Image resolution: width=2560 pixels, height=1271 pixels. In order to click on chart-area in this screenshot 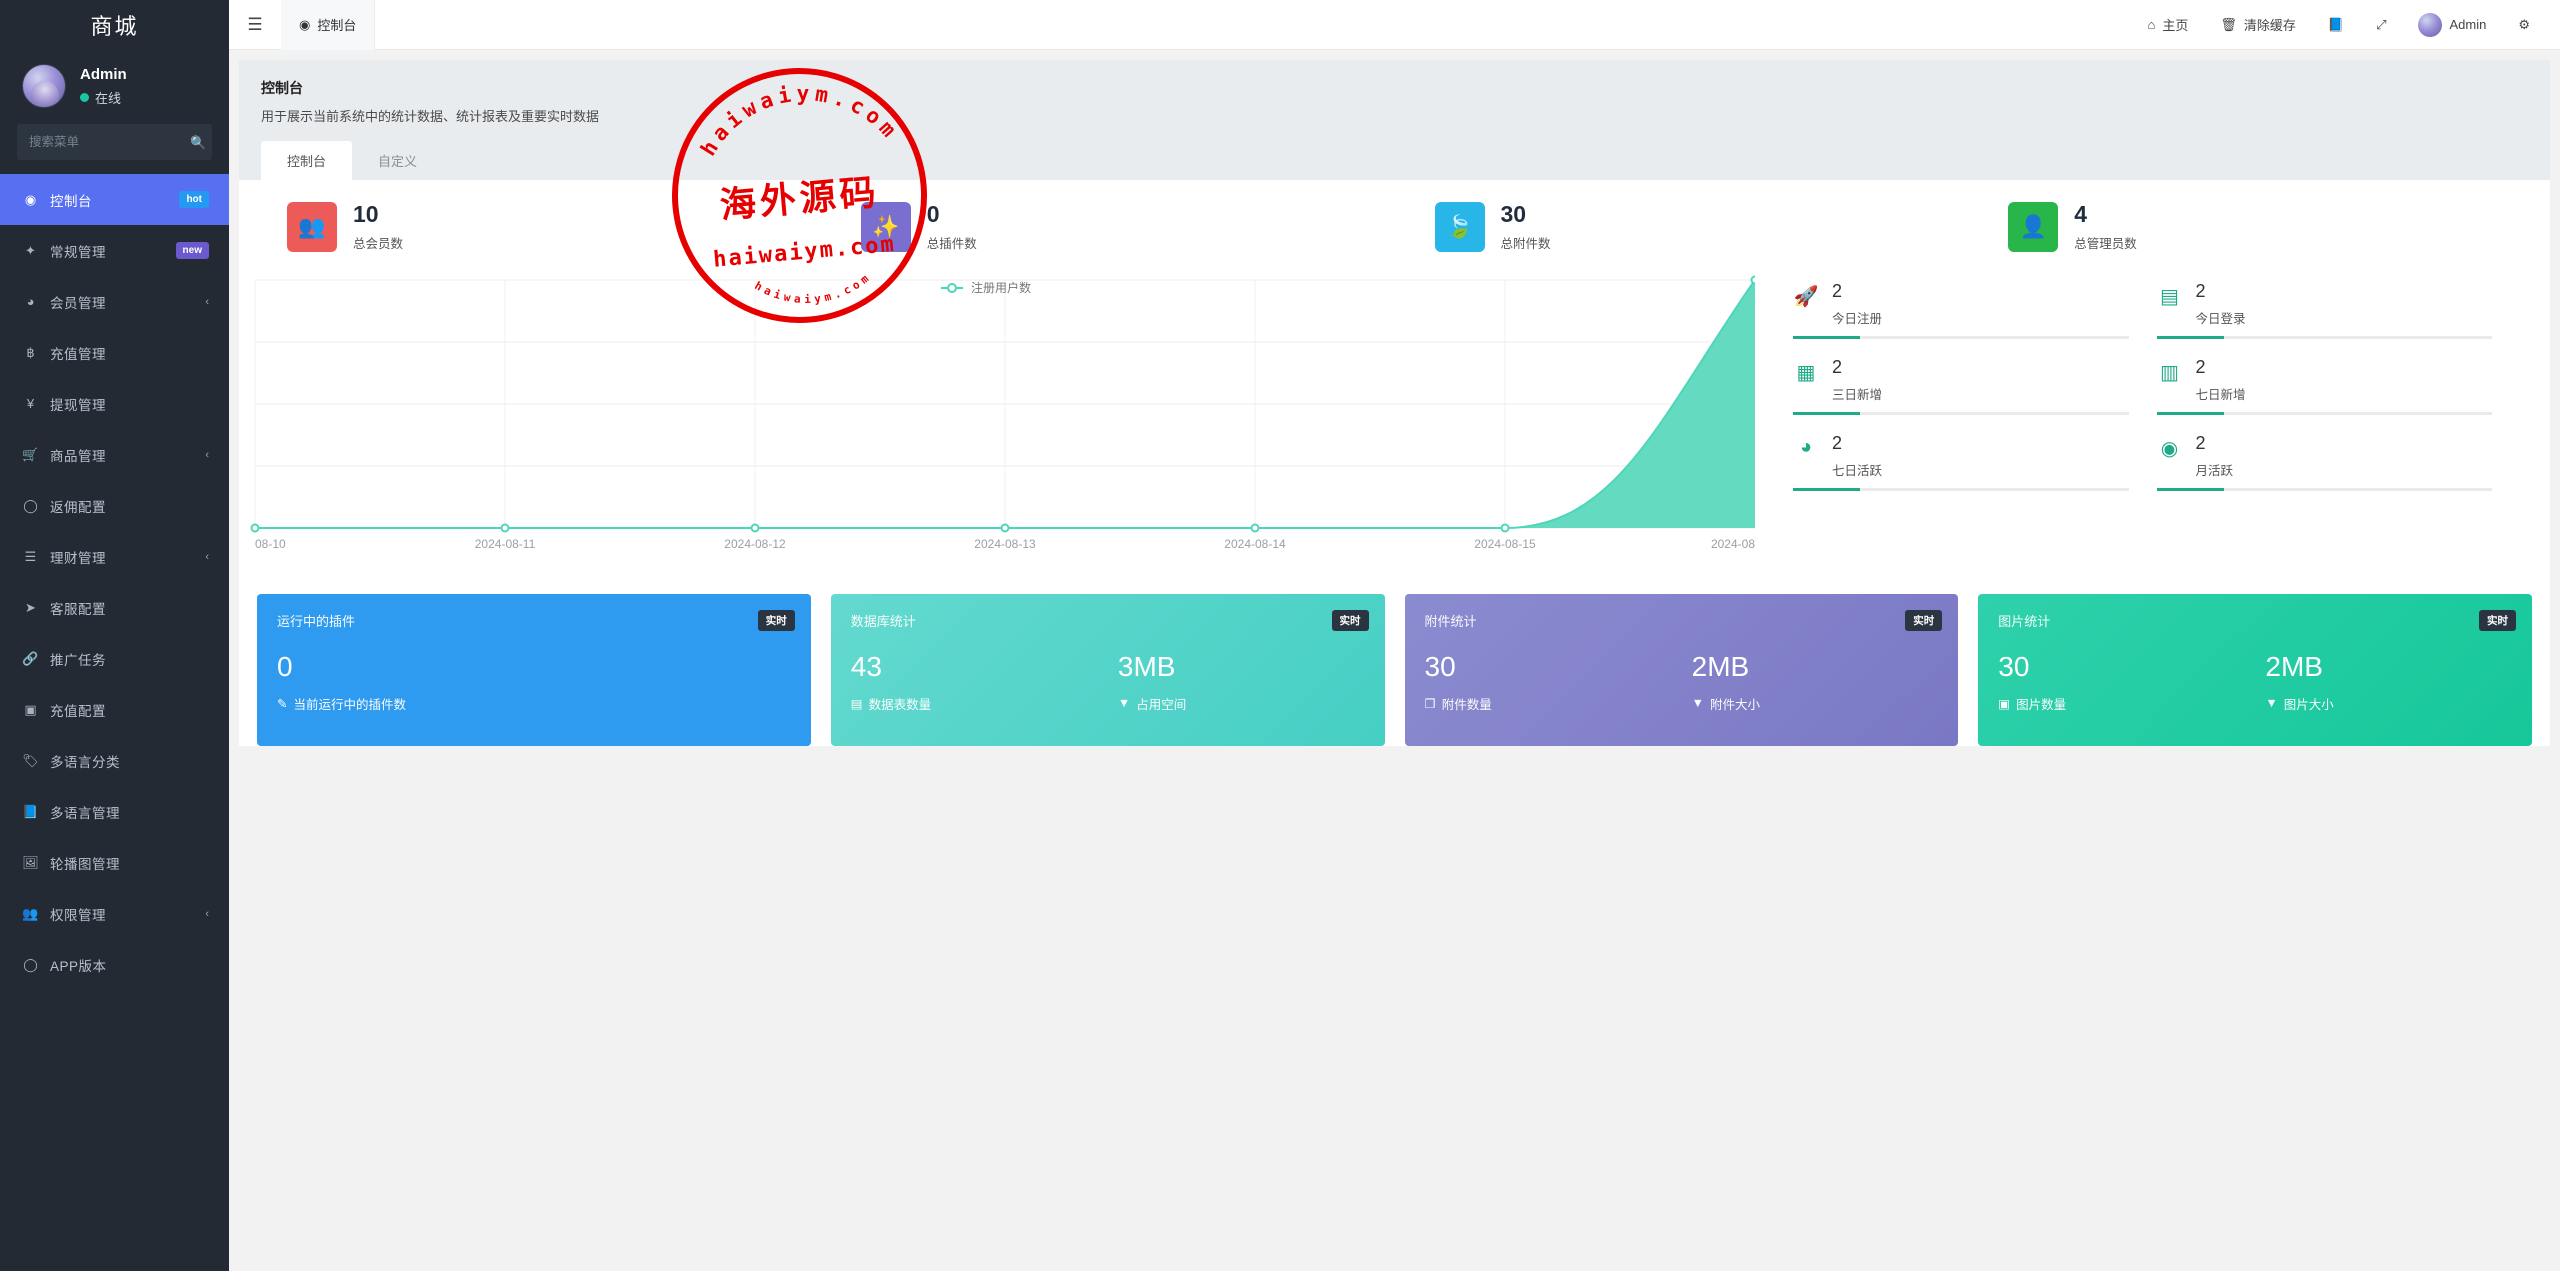, I will do `click(1005, 404)`.